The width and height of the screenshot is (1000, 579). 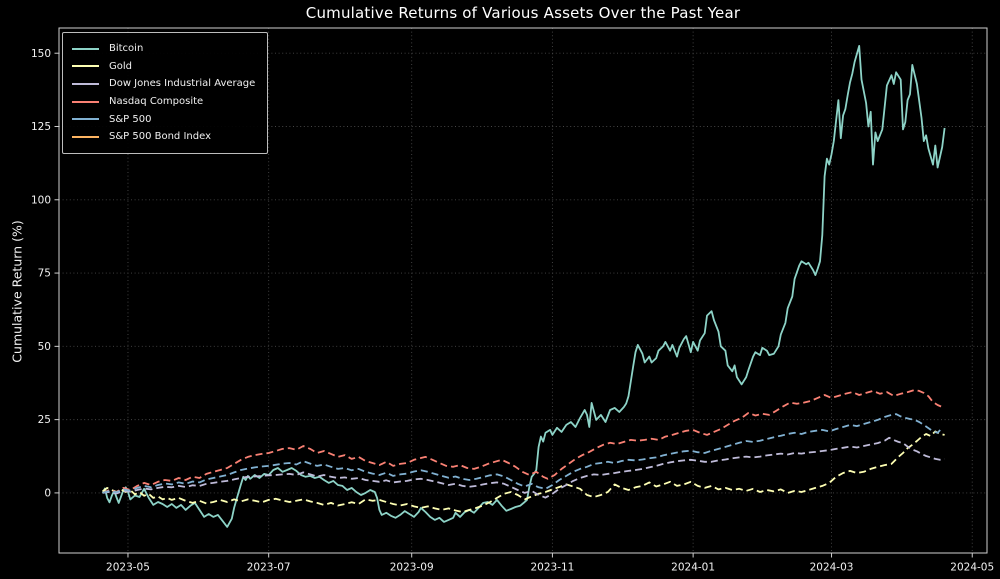 What do you see at coordinates (41, 127) in the screenshot?
I see `y-tick-label: 125` at bounding box center [41, 127].